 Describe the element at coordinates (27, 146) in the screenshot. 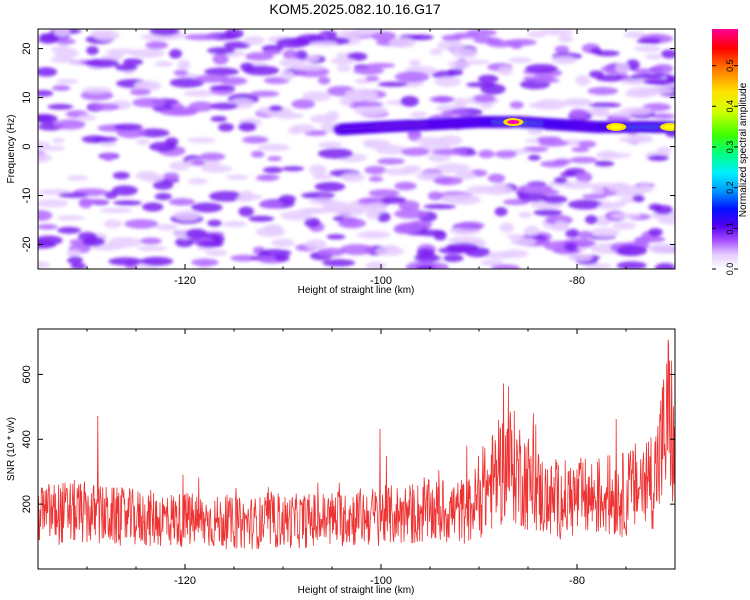

I see `top-y-tick-label: 0` at that location.